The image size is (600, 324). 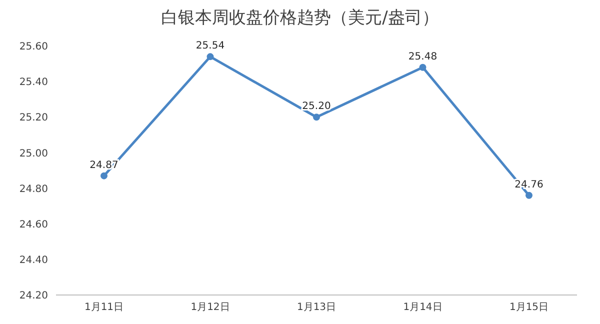 What do you see at coordinates (33, 296) in the screenshot?
I see `y-tick-label: 24.20` at bounding box center [33, 296].